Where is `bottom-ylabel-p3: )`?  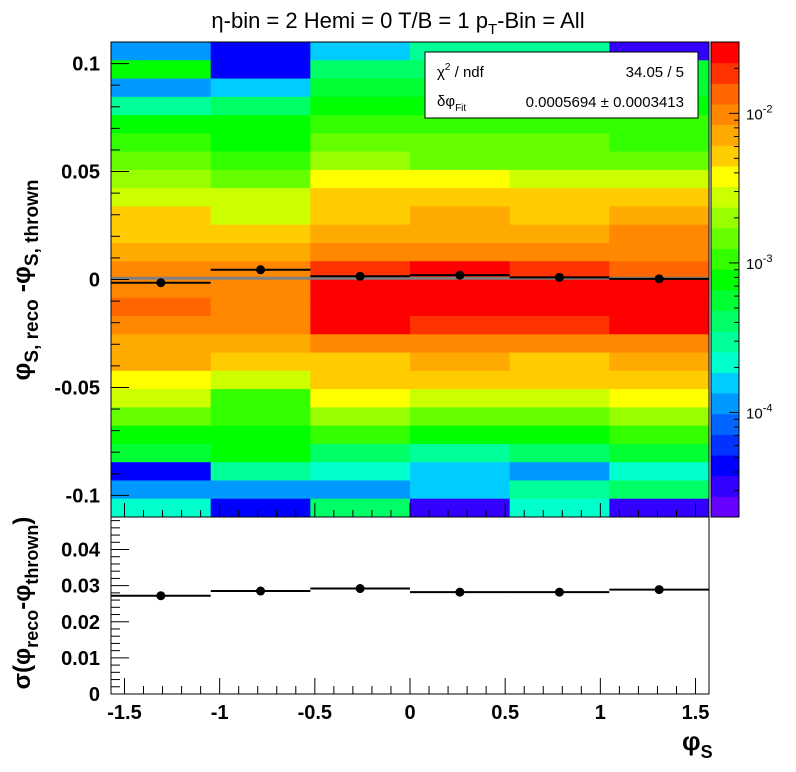
bottom-ylabel-p3: ) is located at coordinates (22, 521).